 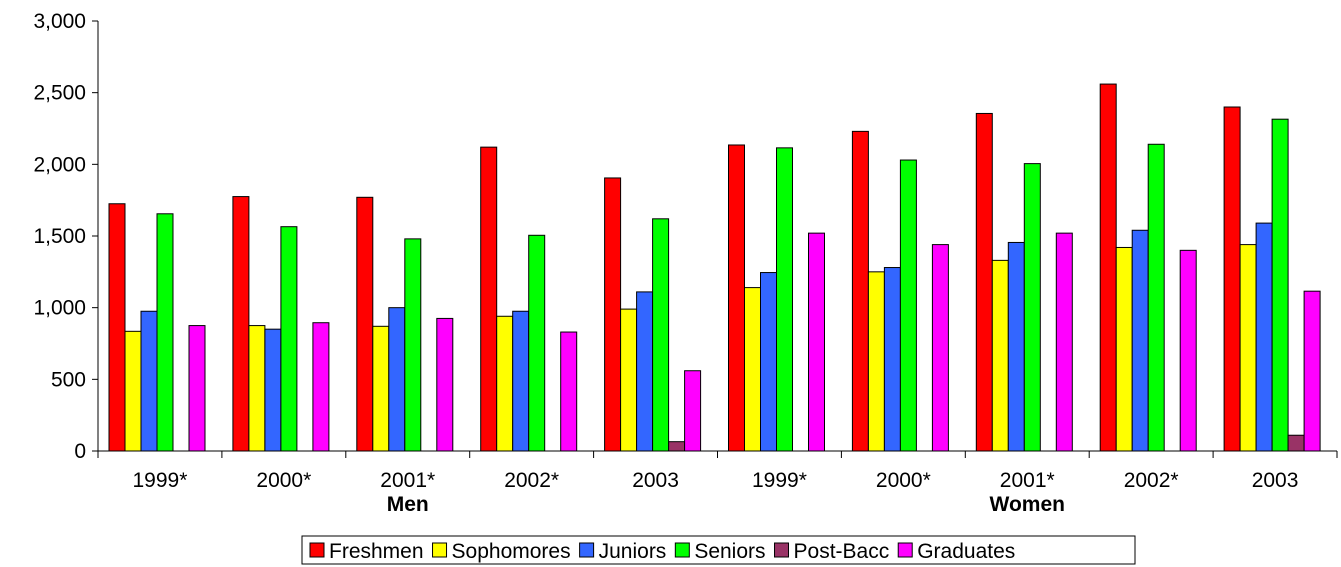 I want to click on y-tick-label: 2,000, so click(x=59, y=164).